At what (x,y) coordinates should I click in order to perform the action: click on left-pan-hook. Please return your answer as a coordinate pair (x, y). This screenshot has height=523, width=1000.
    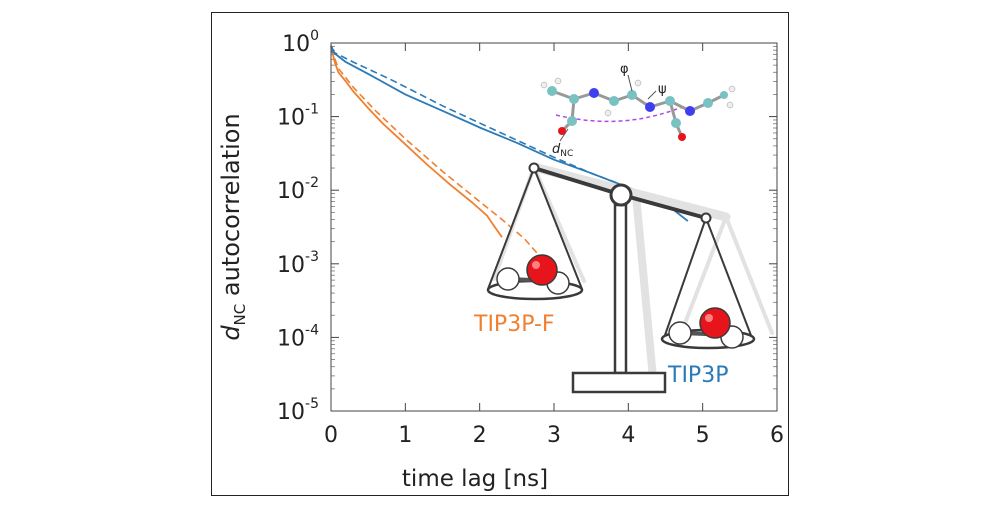
    Looking at the image, I should click on (534, 168).